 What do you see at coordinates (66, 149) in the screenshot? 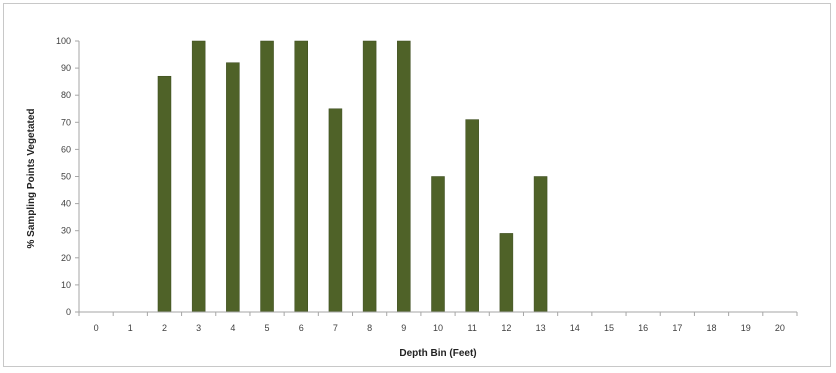
I see `y-tick-label: 60` at bounding box center [66, 149].